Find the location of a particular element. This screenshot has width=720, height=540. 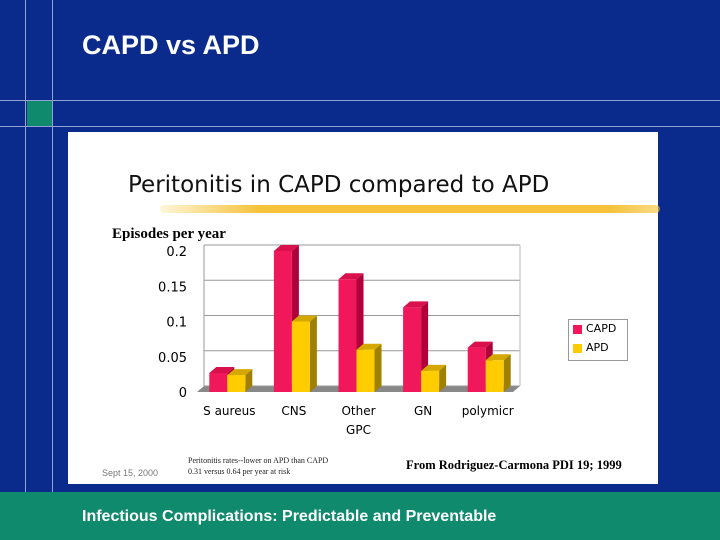

legend-label-apd: APD is located at coordinates (597, 347).